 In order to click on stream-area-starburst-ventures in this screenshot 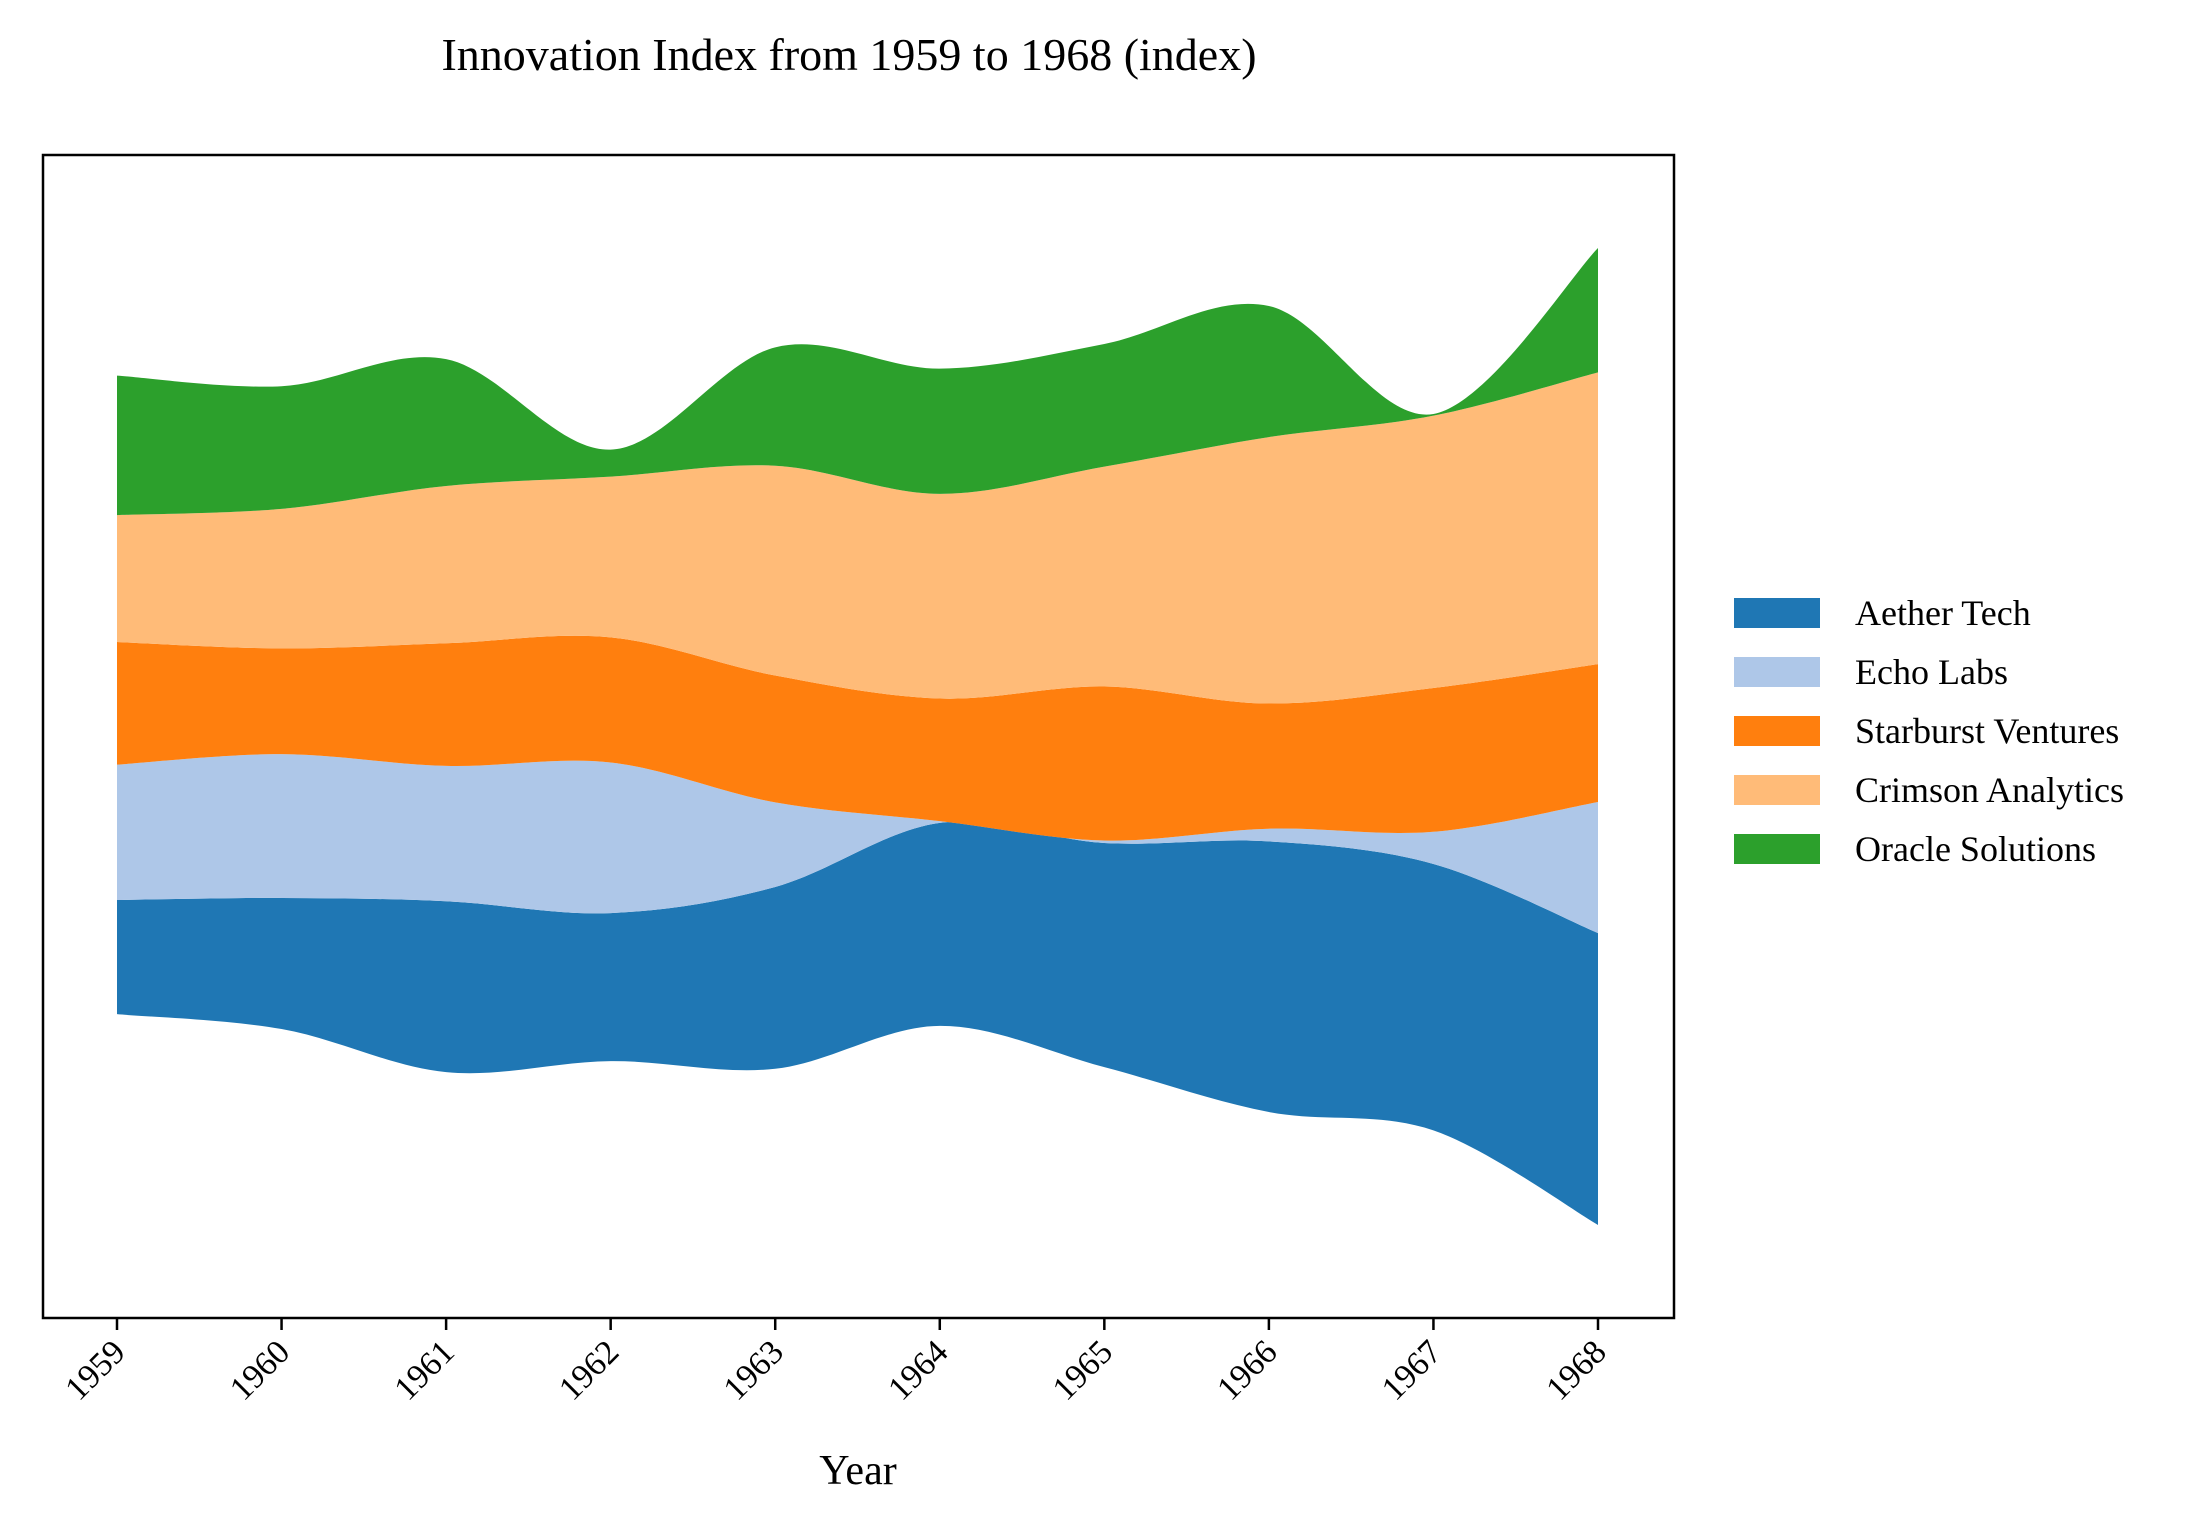, I will do `click(857, 738)`.